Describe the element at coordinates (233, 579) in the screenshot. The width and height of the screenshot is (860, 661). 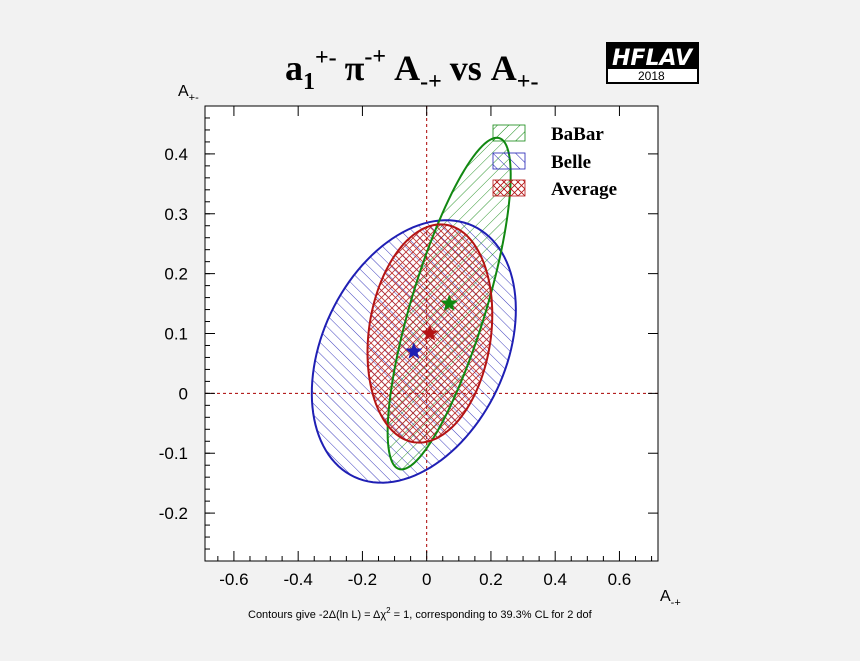
I see `x-tick-label: -0.6` at that location.